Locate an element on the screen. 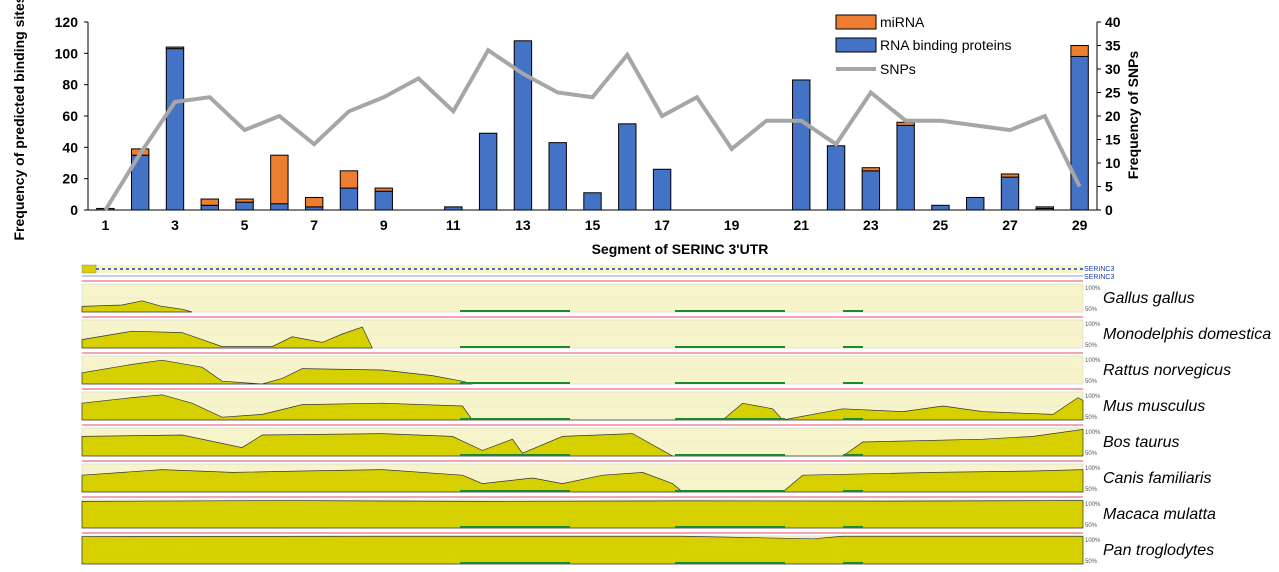  x-tick-label: 5 is located at coordinates (245, 225).